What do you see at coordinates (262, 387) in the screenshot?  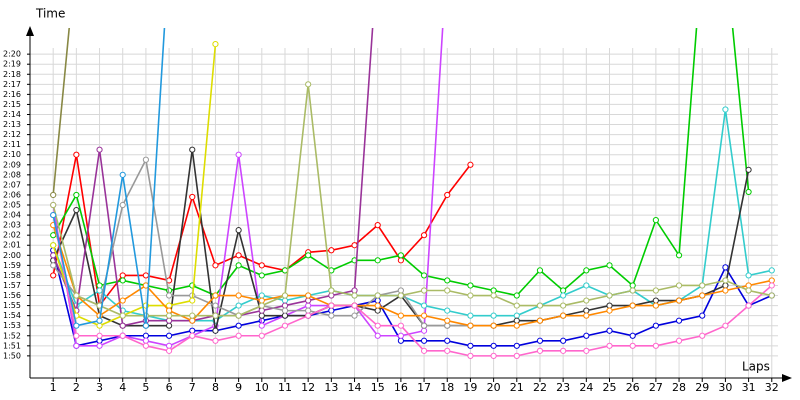 I see `x-tick-label: 10` at bounding box center [262, 387].